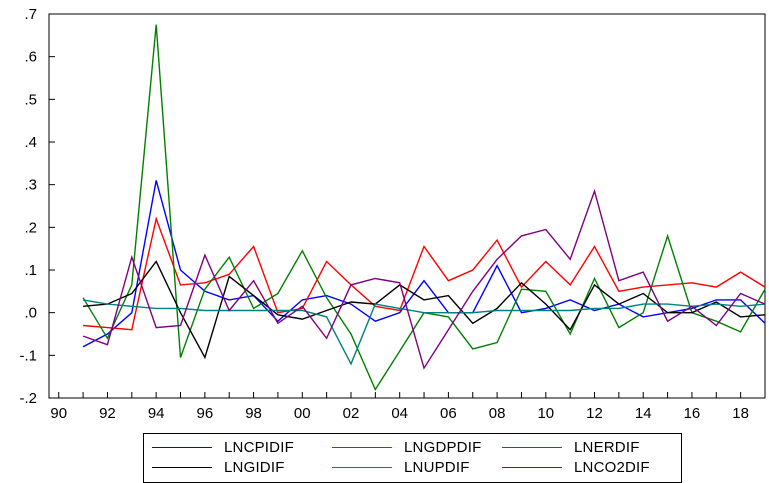 The image size is (769, 483). Describe the element at coordinates (30, 185) in the screenshot. I see `y-tick-label: .3` at that location.